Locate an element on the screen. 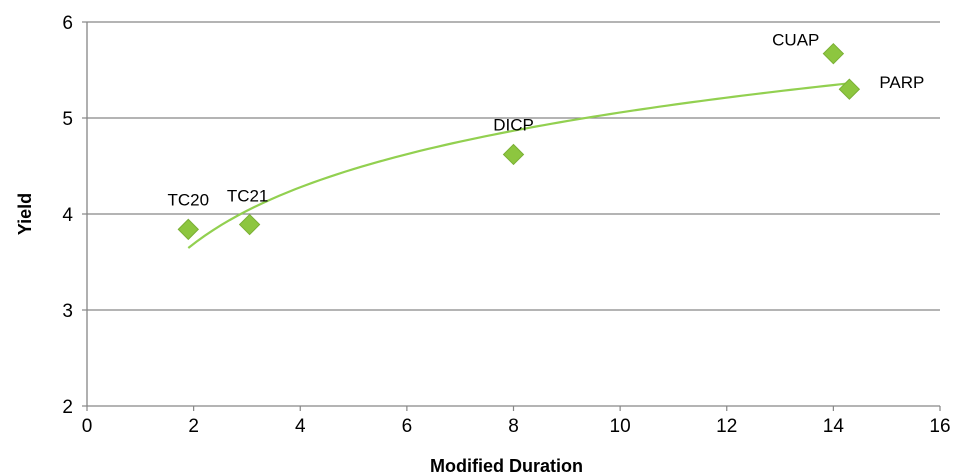 The image size is (963, 474). data-label-cuap: CUAP is located at coordinates (795, 40).